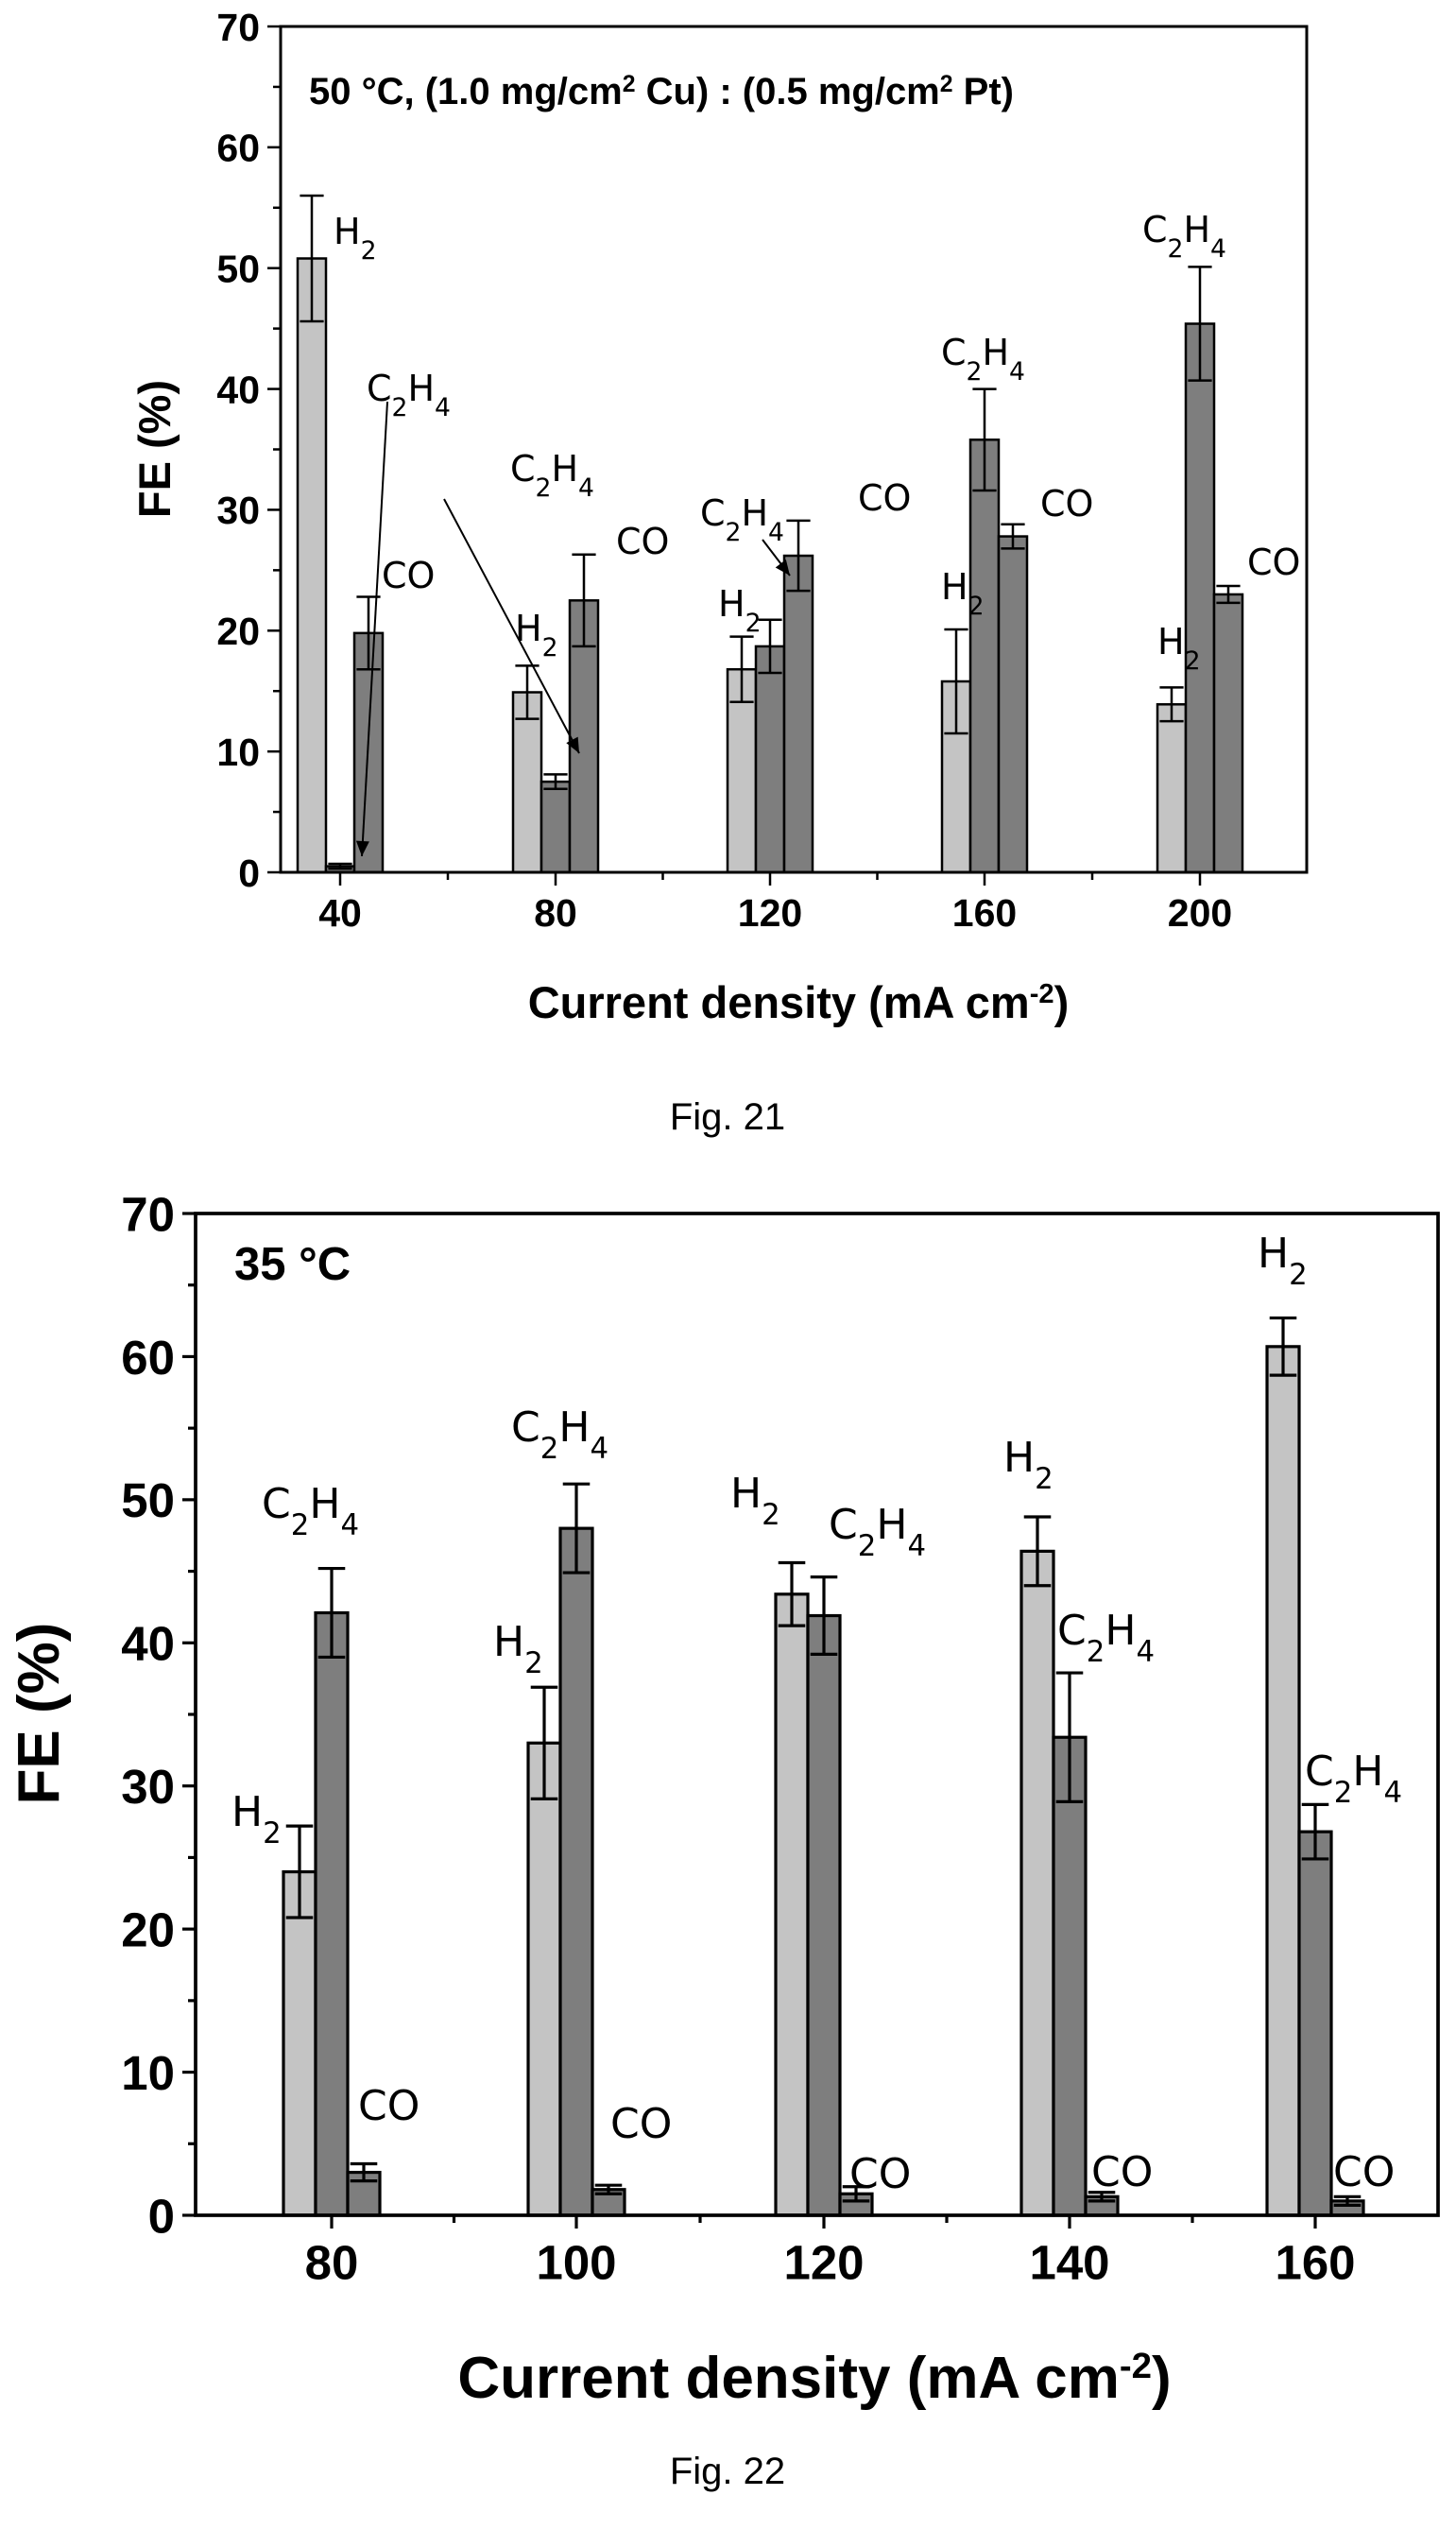  What do you see at coordinates (559, 1434) in the screenshot?
I see `annotation-c2h4-100: C2H4` at bounding box center [559, 1434].